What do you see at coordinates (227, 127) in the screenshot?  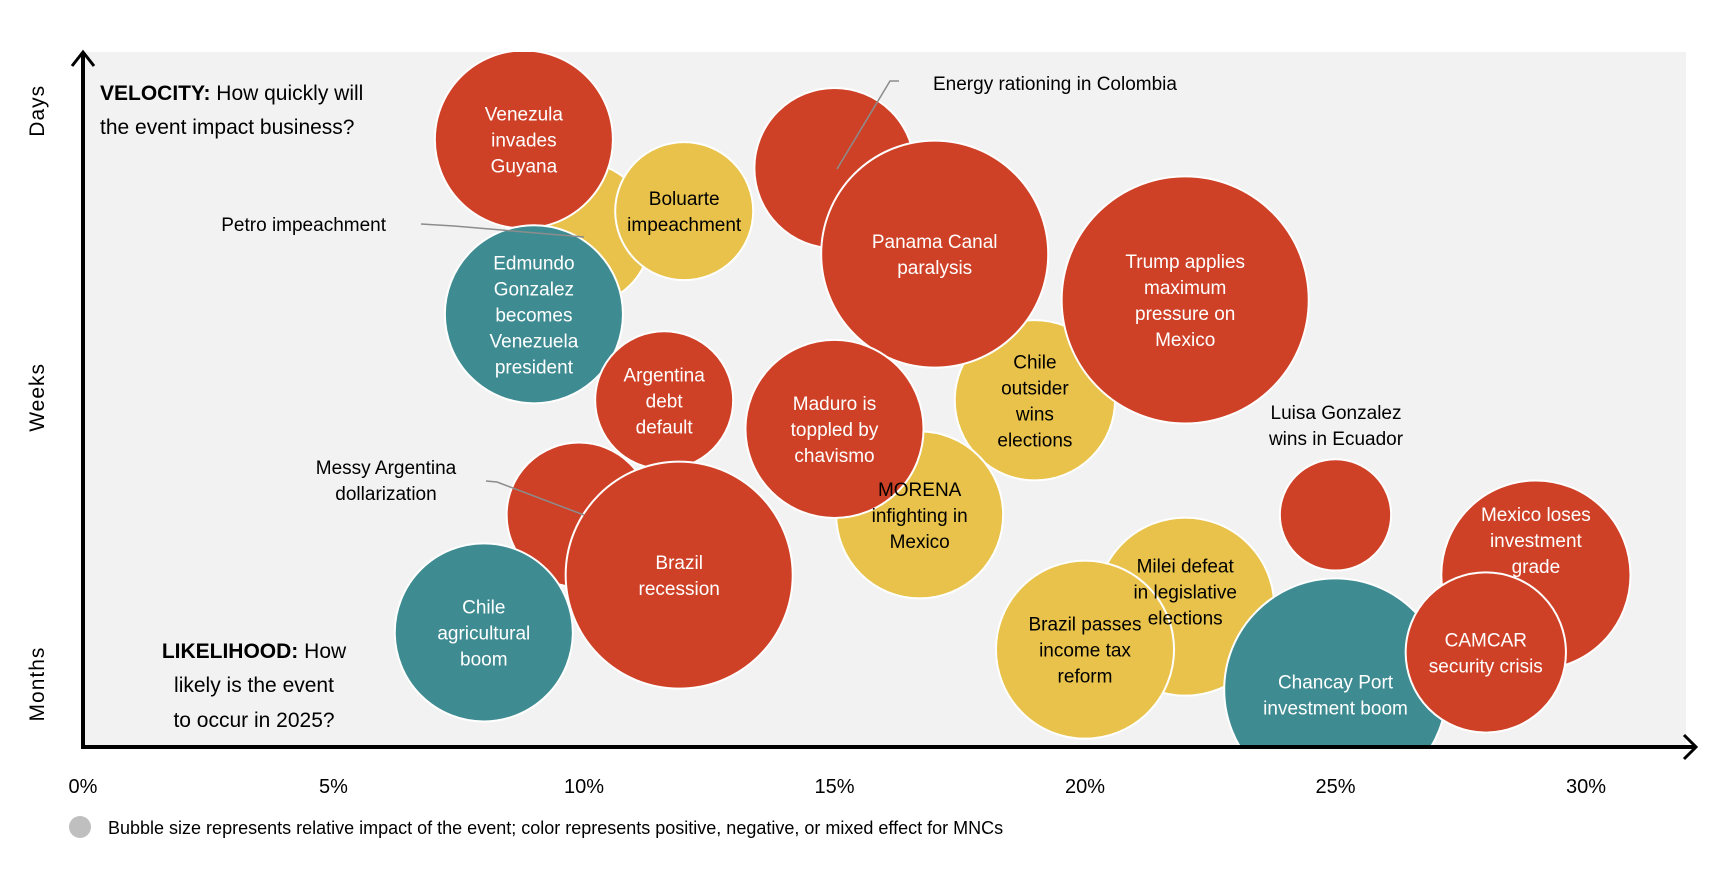 I see `velocity-annotation-line2: the event impact business?` at bounding box center [227, 127].